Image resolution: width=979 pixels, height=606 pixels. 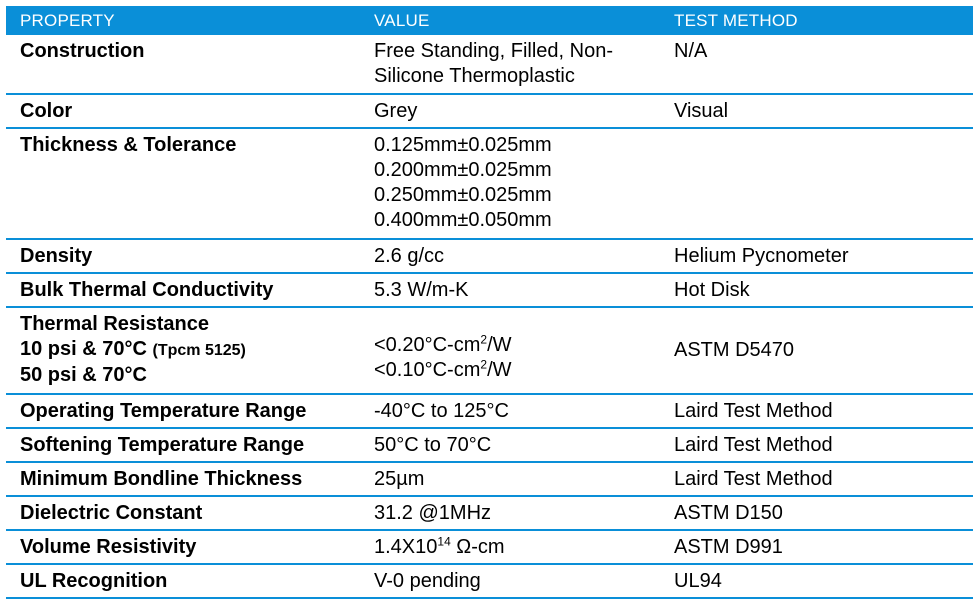 I want to click on value-line: Free Standing, Filled, Non-, so click(x=494, y=51).